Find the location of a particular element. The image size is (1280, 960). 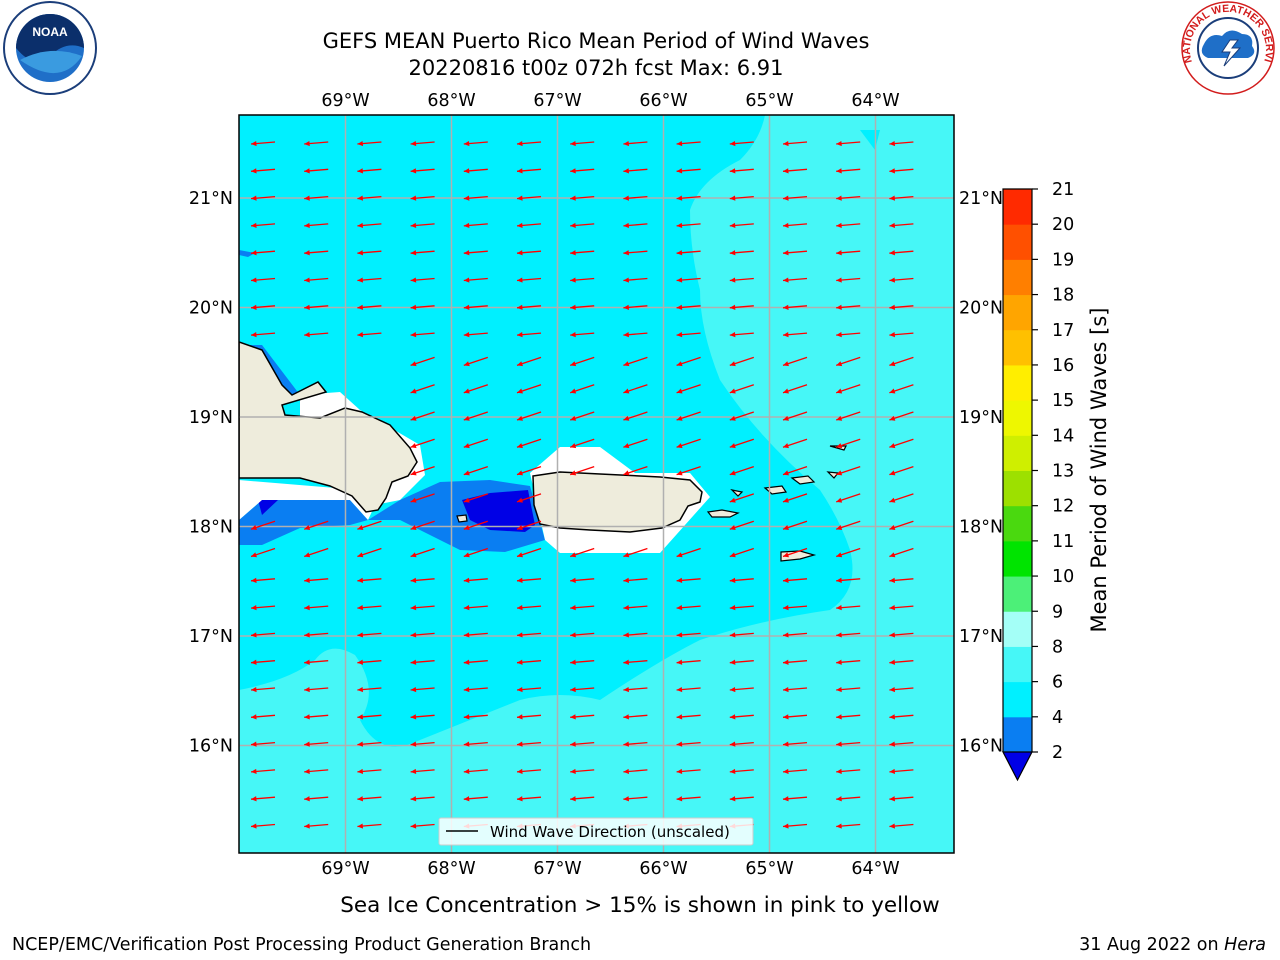

lat-label-left: 21°N is located at coordinates (211, 199).